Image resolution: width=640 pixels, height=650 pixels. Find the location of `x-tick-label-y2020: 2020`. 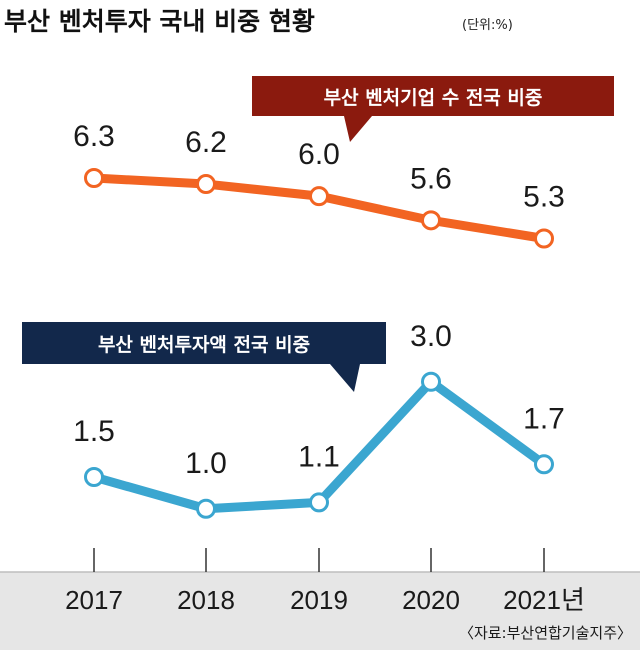

x-tick-label-y2020: 2020 is located at coordinates (431, 600).